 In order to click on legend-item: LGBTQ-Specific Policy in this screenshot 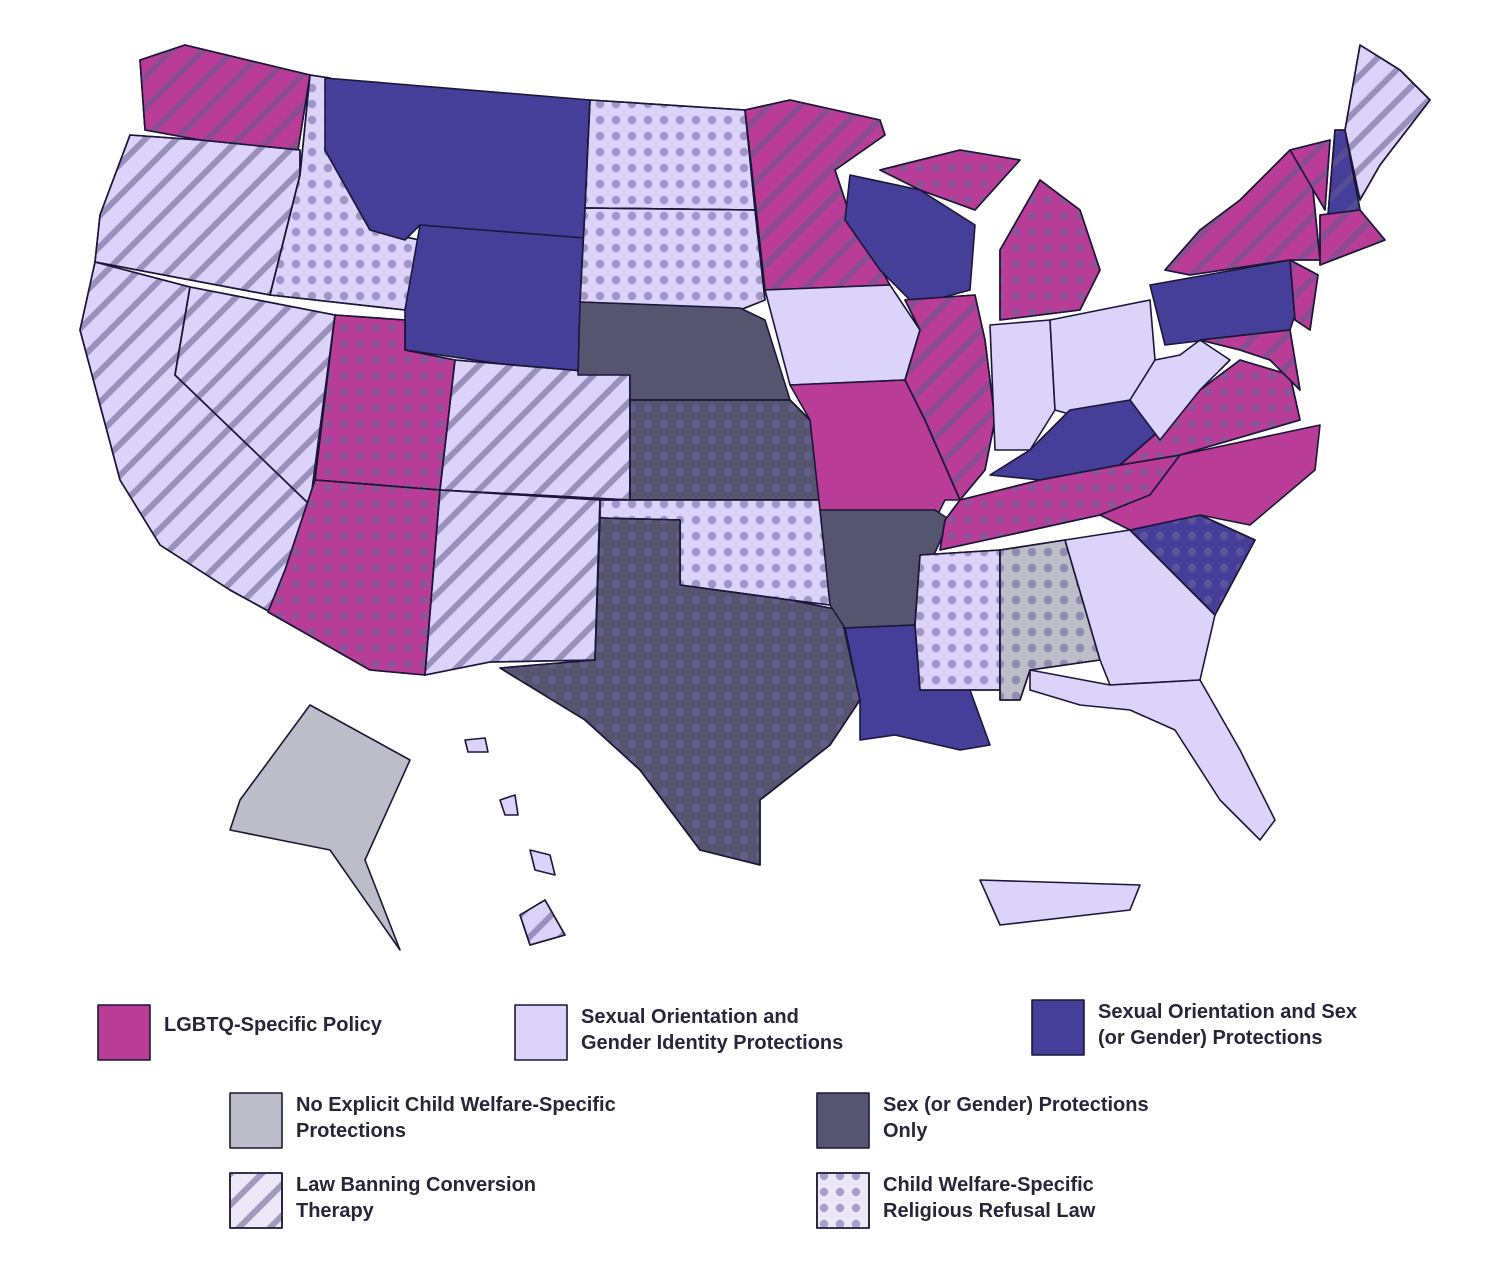, I will do `click(240, 1032)`.